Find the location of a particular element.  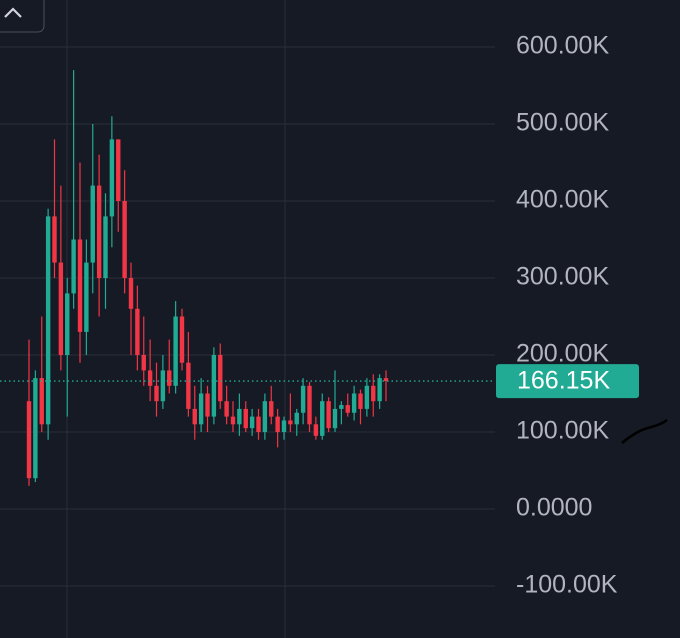

y-tick-label: -100.00K is located at coordinates (567, 585).